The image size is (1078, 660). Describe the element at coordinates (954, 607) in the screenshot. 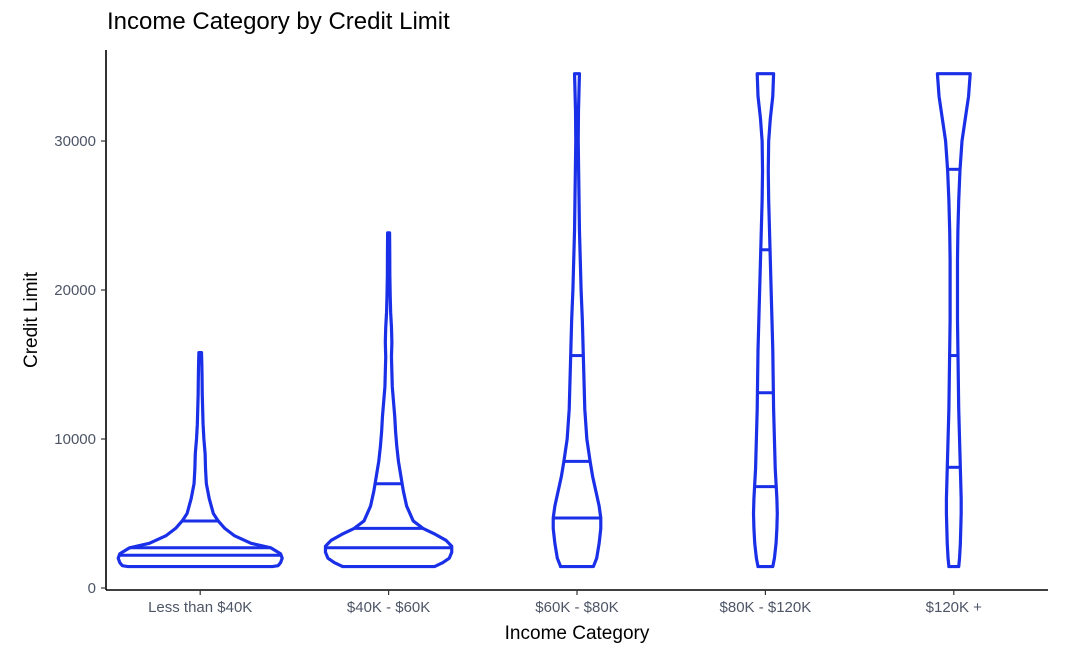

I see `x-tick-label: $120K +` at that location.